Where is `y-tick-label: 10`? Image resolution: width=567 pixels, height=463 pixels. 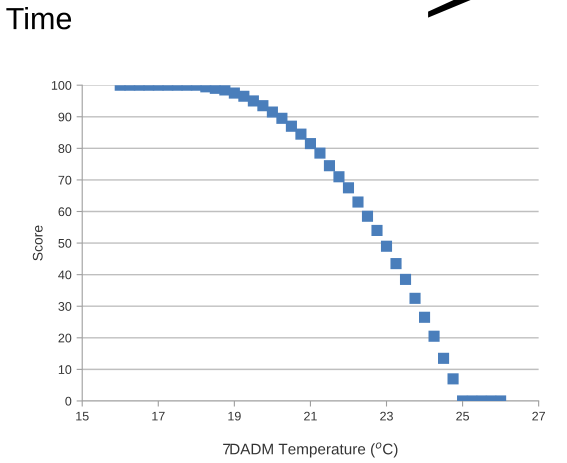 y-tick-label: 10 is located at coordinates (65, 369).